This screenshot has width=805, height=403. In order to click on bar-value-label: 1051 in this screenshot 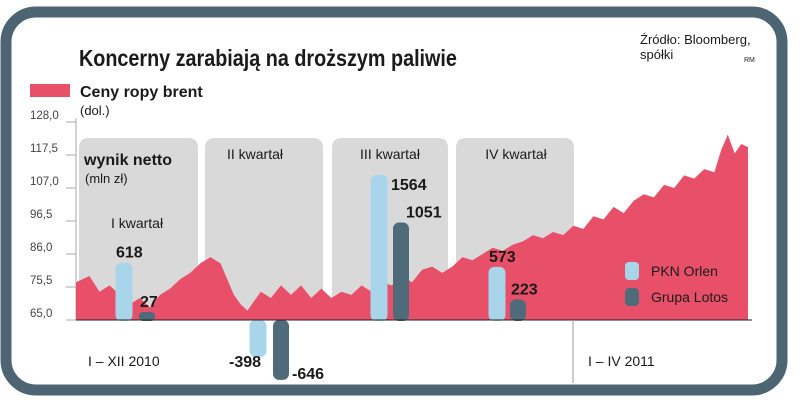, I will do `click(424, 213)`.